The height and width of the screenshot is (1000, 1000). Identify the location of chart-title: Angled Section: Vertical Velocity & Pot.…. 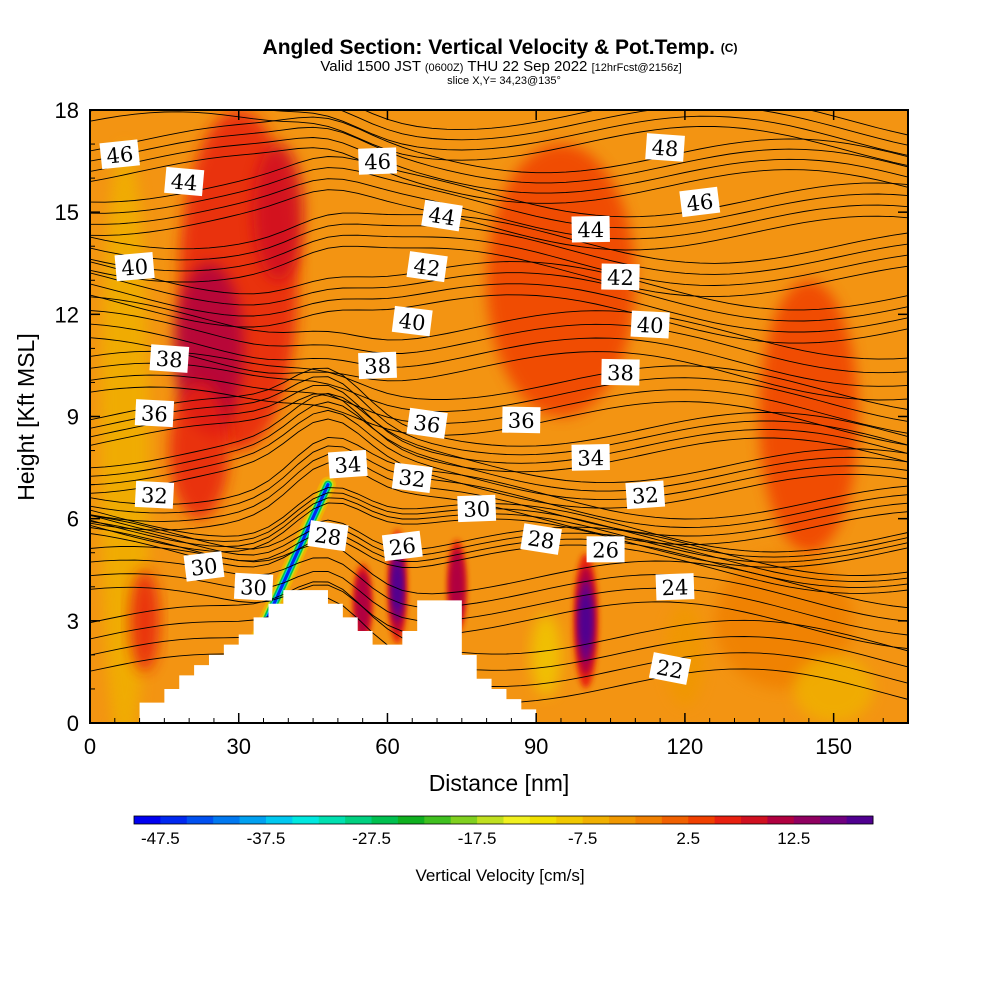
(500, 48).